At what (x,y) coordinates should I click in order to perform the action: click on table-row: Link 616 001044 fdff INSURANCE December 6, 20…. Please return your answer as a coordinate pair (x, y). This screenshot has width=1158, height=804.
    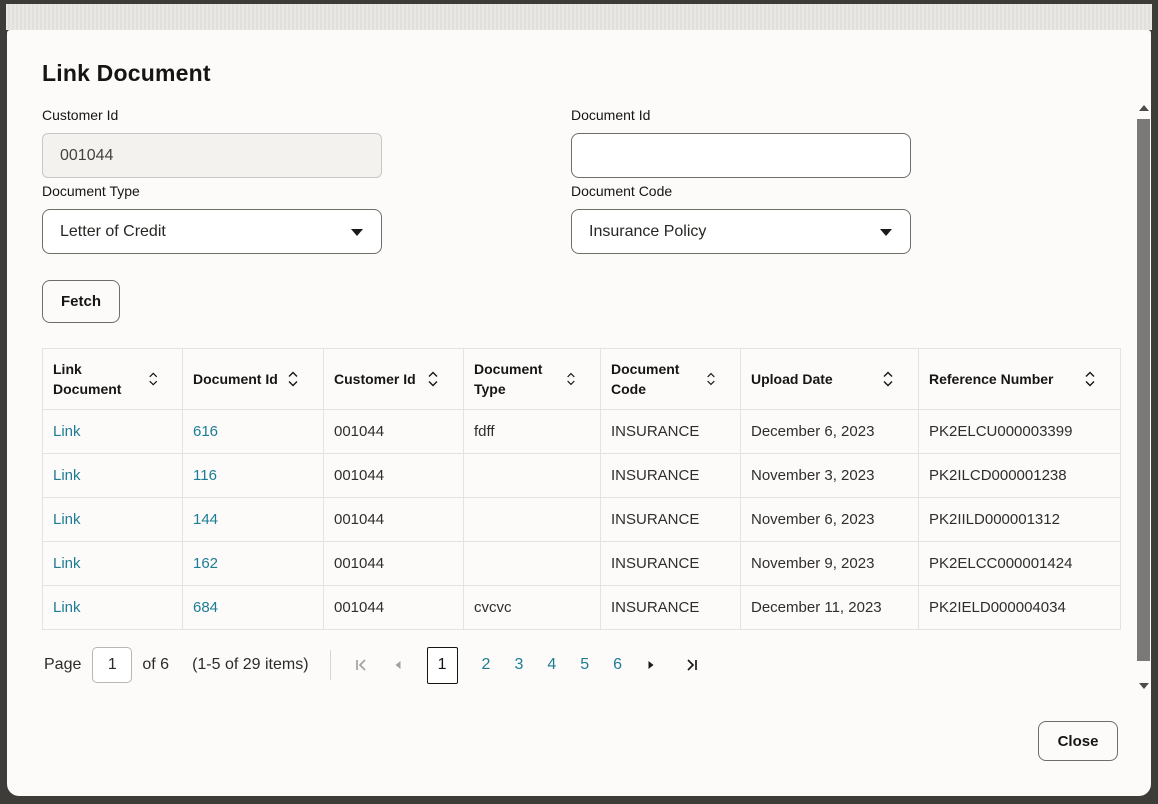
    Looking at the image, I should click on (581, 431).